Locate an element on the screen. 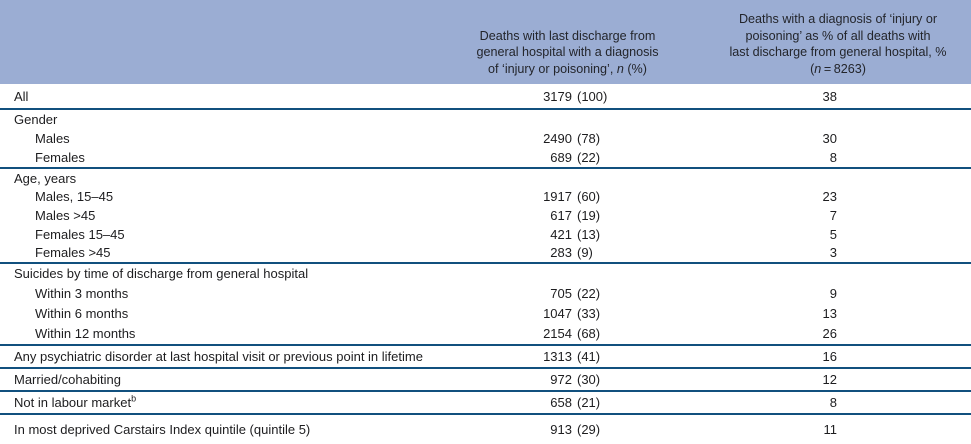 The height and width of the screenshot is (444, 971). header-line: (n = 8263) is located at coordinates (838, 68).